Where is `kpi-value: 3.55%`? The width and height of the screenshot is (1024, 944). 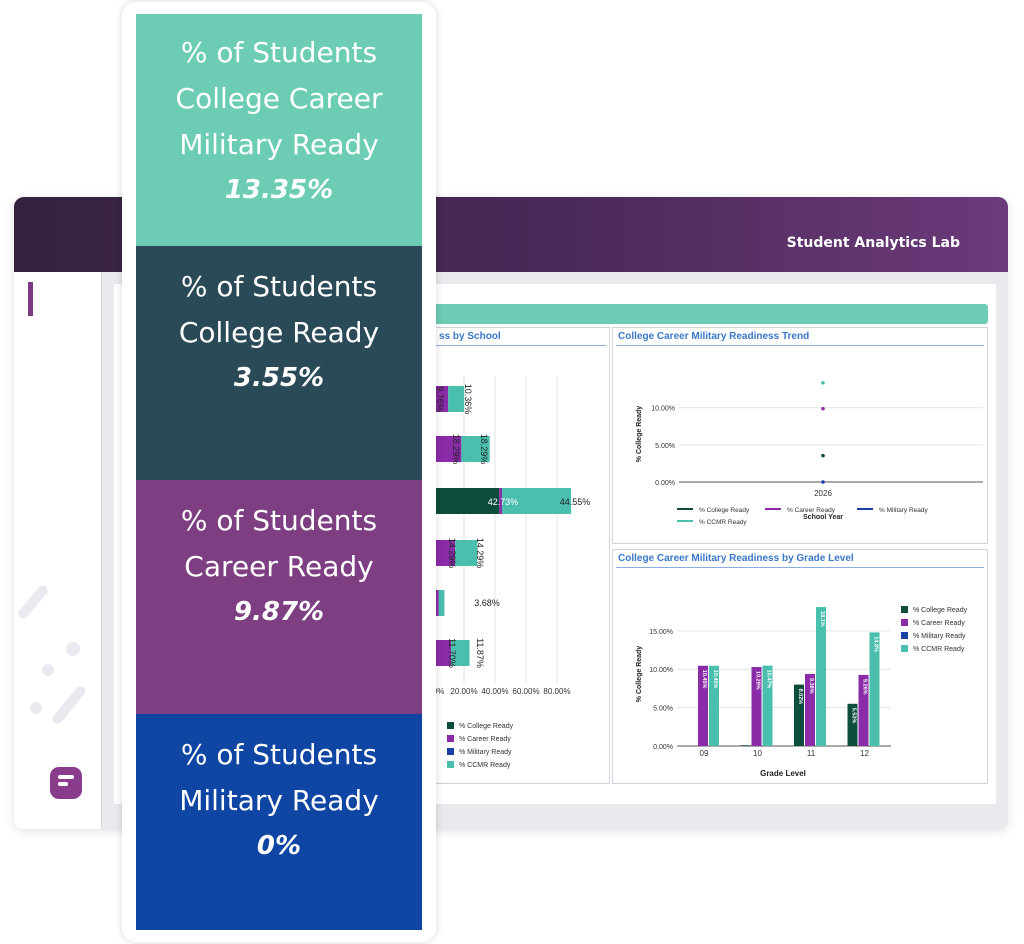
kpi-value: 3.55% is located at coordinates (279, 378).